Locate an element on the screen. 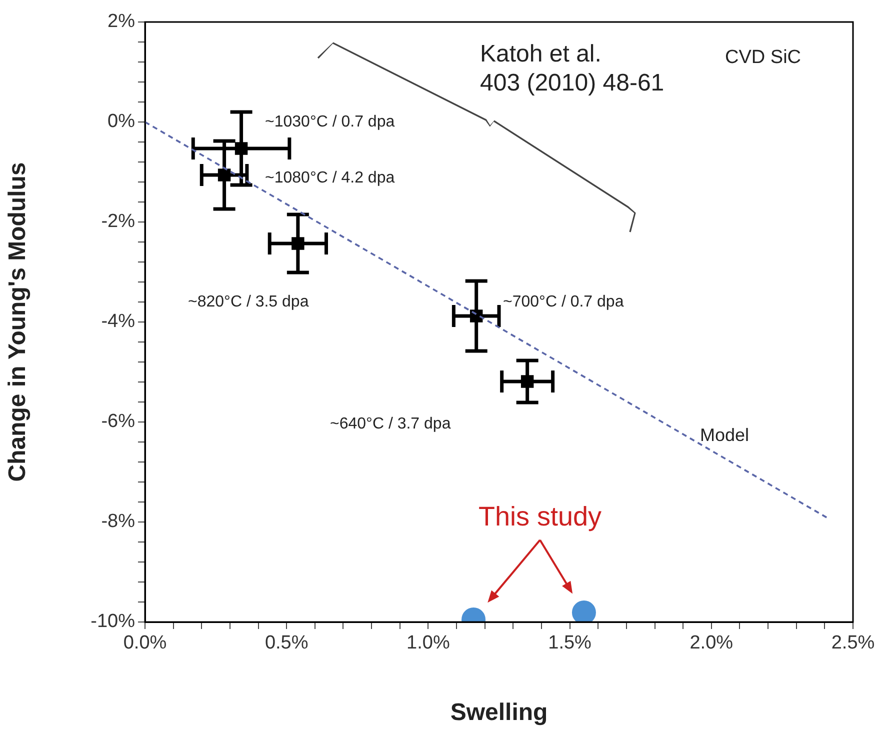  annotation: ~640°C / 3.7 dpa is located at coordinates (390, 423).